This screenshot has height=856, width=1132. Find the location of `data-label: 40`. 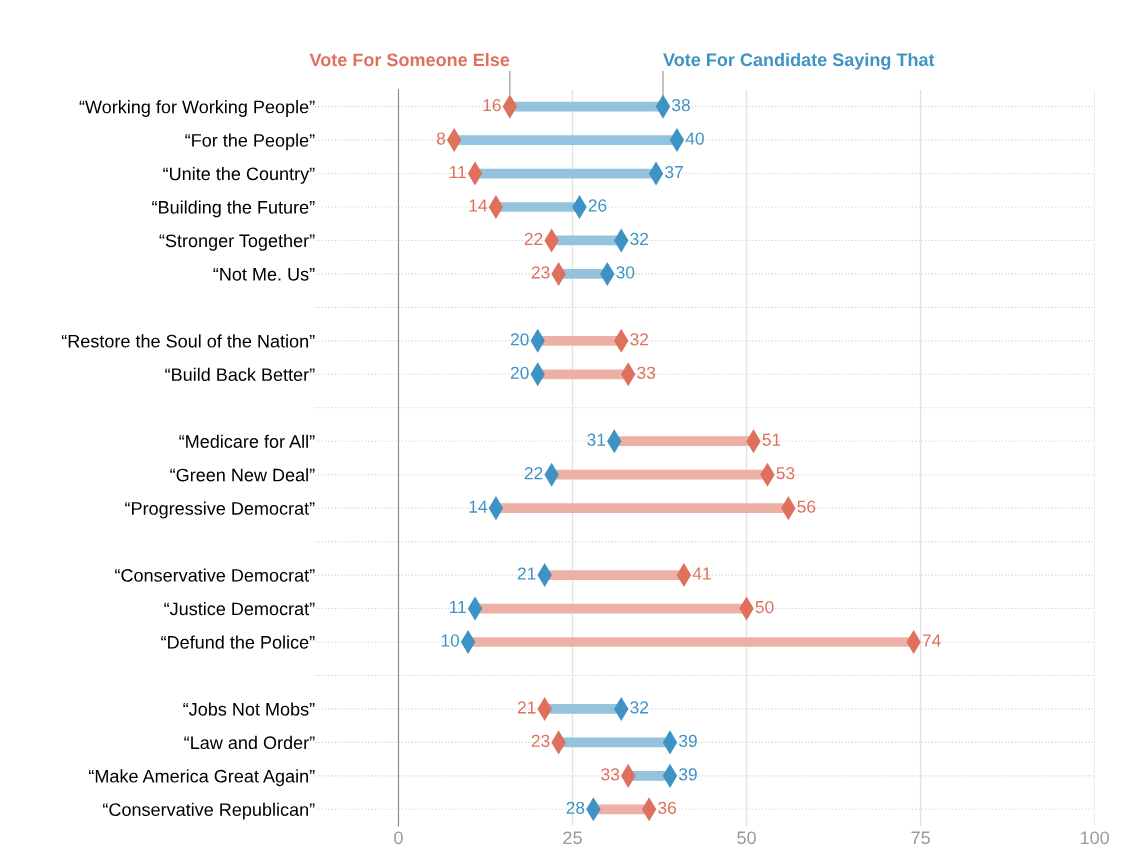

data-label: 40 is located at coordinates (694, 138).